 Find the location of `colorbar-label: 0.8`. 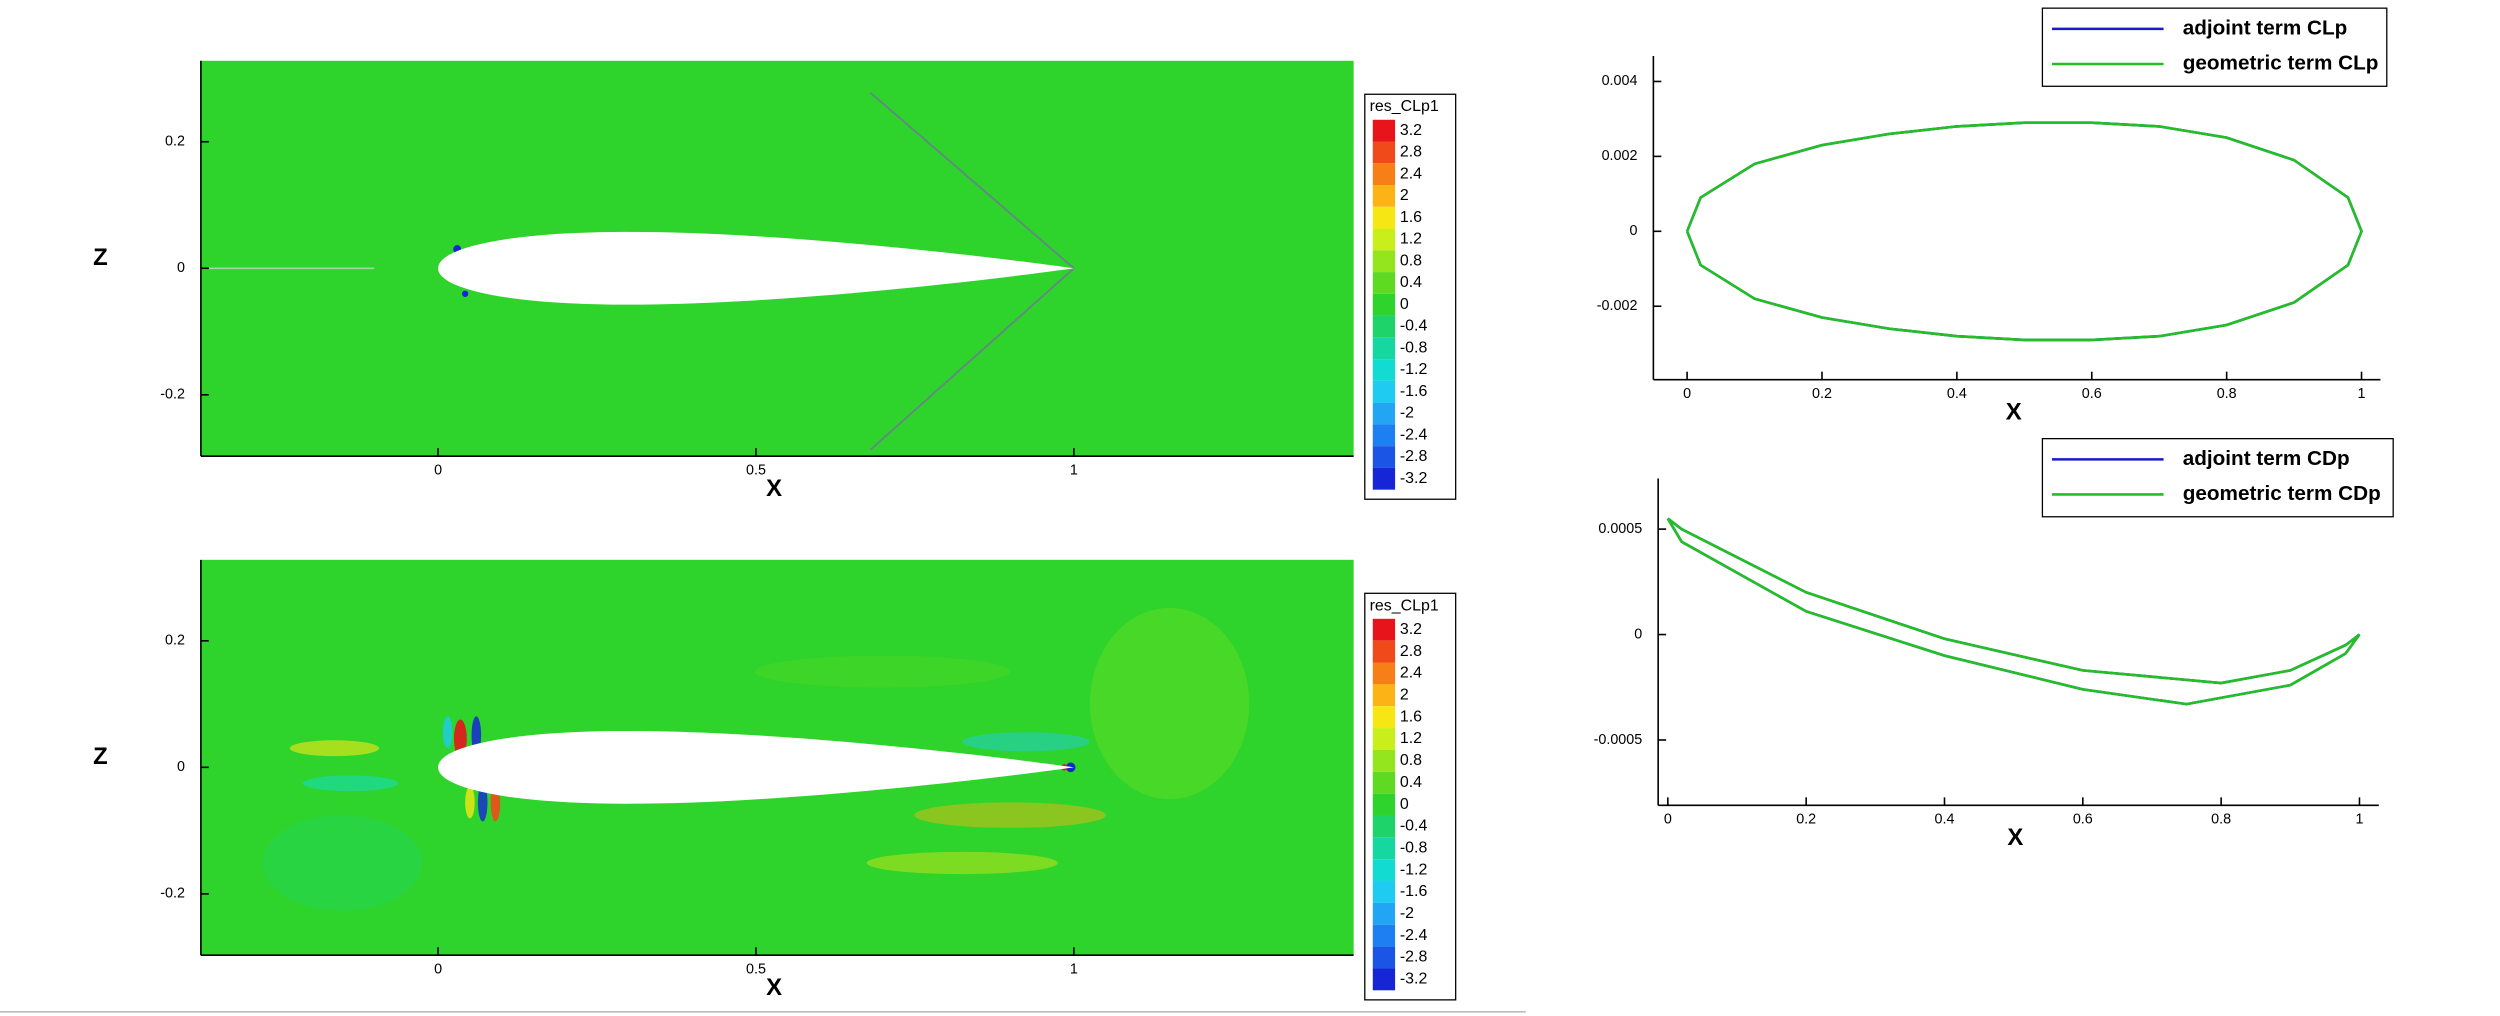

colorbar-label: 0.8 is located at coordinates (1411, 760).